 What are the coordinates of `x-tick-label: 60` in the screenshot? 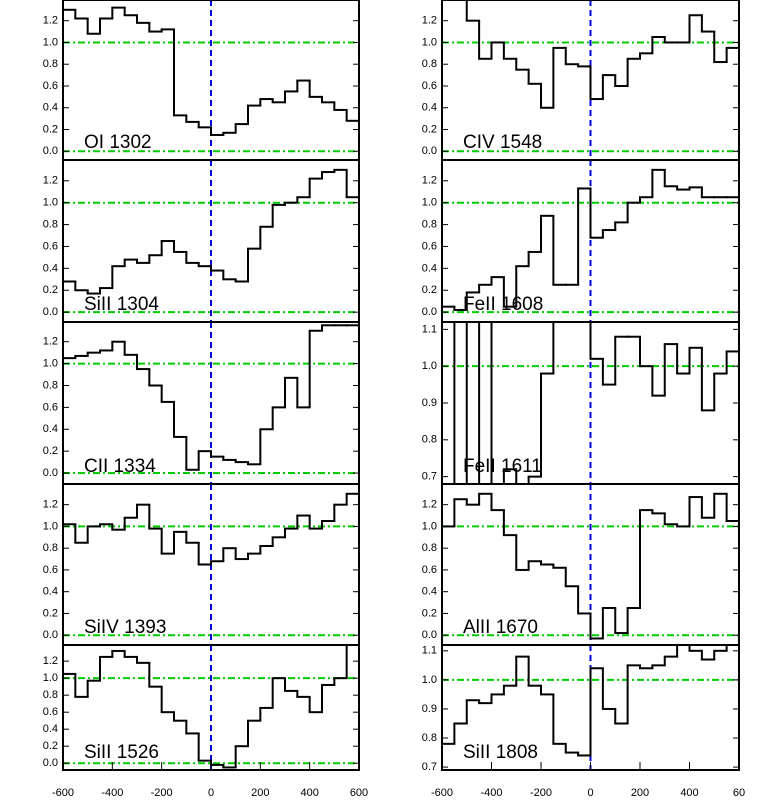 It's located at (739, 793).